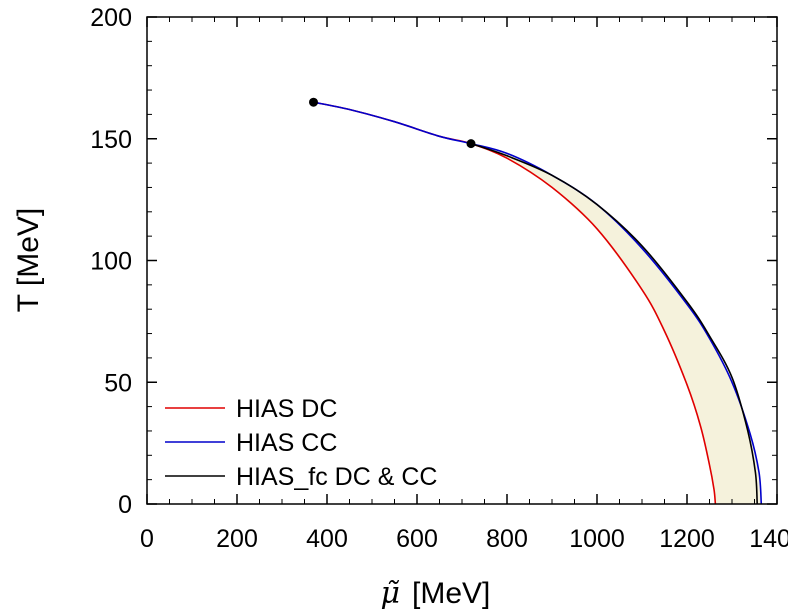 The width and height of the screenshot is (788, 615). I want to click on x-tick-label: 1000, so click(597, 539).